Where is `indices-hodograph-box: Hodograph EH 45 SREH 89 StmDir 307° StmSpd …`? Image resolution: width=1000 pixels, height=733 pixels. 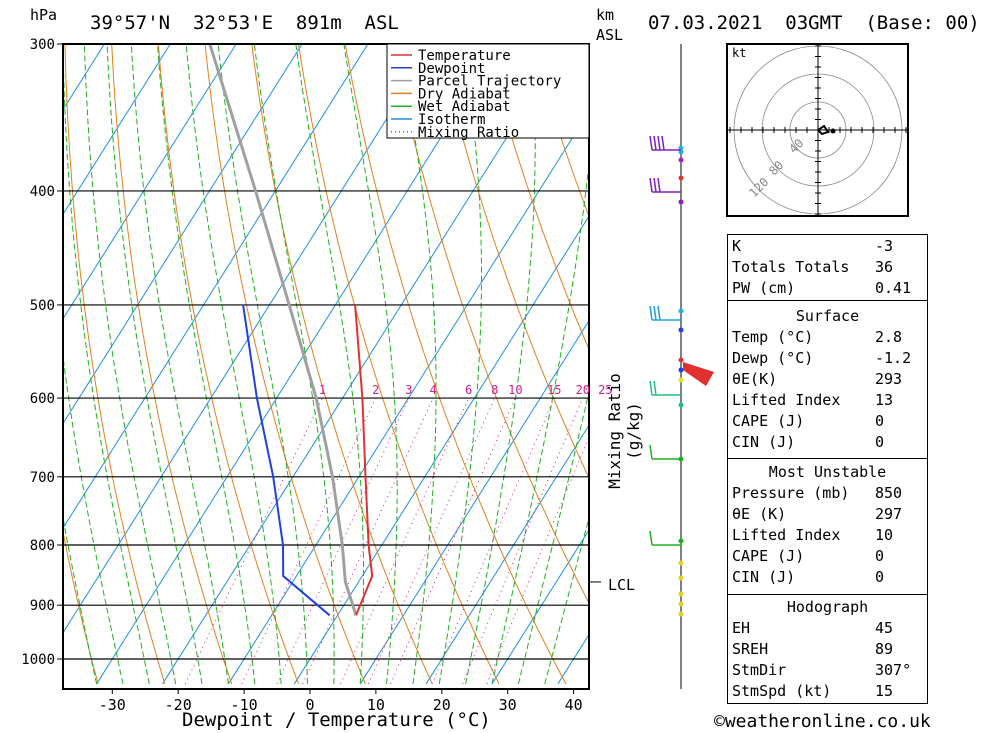
indices-hodograph-box: Hodograph EH 45 SREH 89 StmDir 307° StmSpd … is located at coordinates (827, 649).